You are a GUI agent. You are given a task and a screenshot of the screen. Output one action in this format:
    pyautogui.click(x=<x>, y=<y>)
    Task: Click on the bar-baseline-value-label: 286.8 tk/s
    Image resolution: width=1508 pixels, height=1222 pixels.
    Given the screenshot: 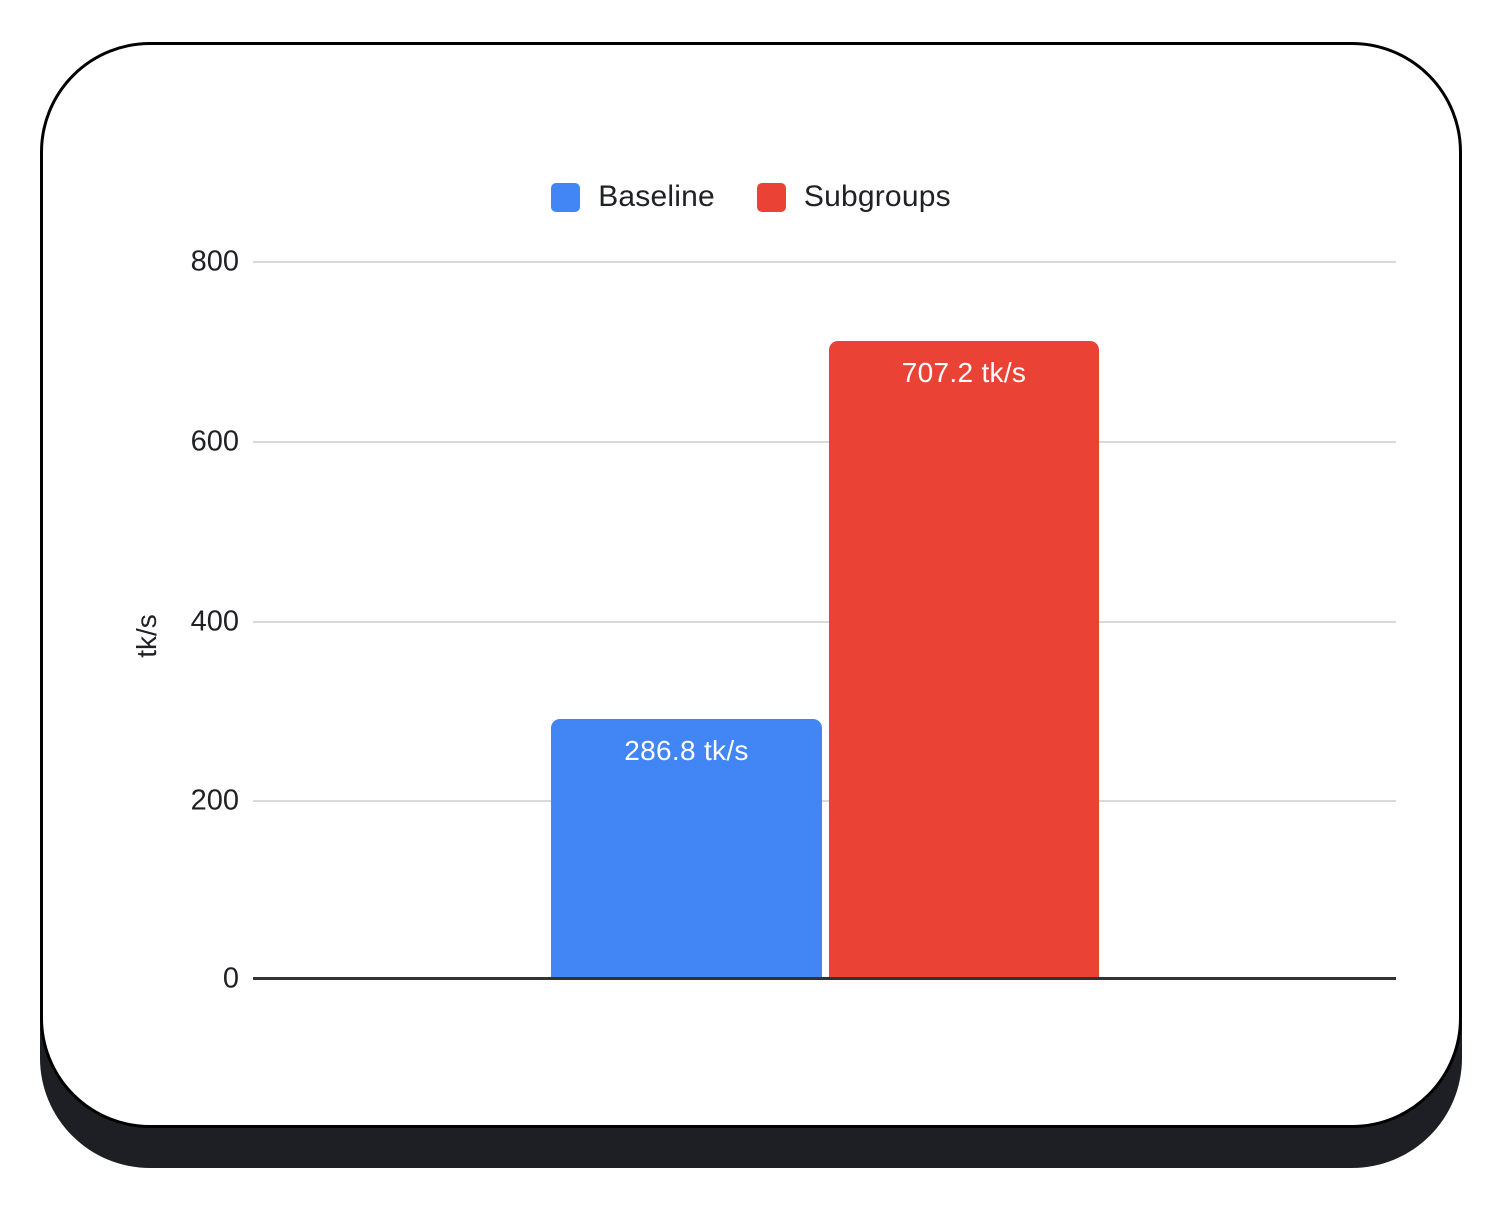 What is the action you would take?
    pyautogui.click(x=686, y=751)
    